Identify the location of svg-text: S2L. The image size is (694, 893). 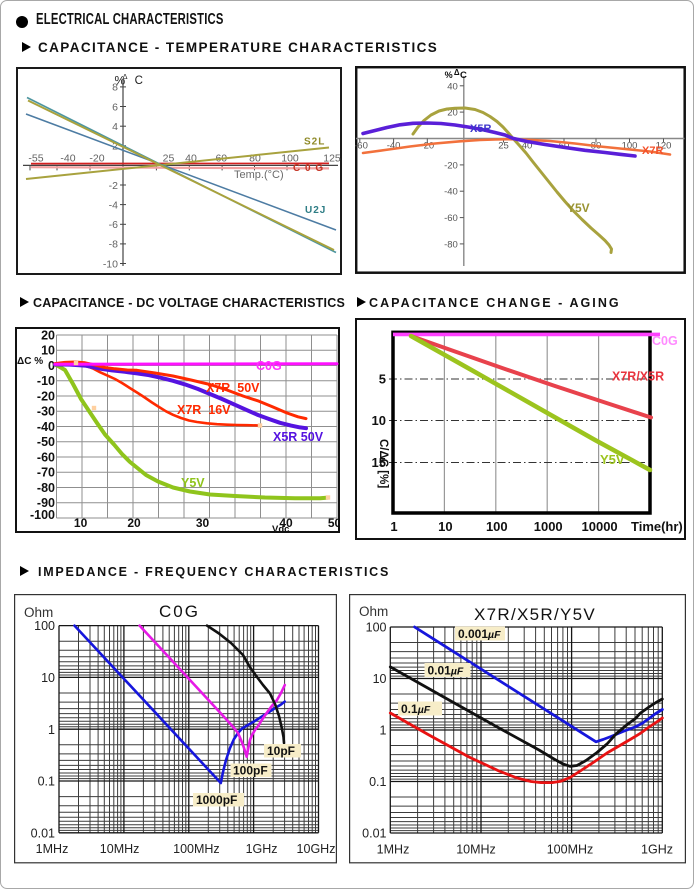
(314, 142).